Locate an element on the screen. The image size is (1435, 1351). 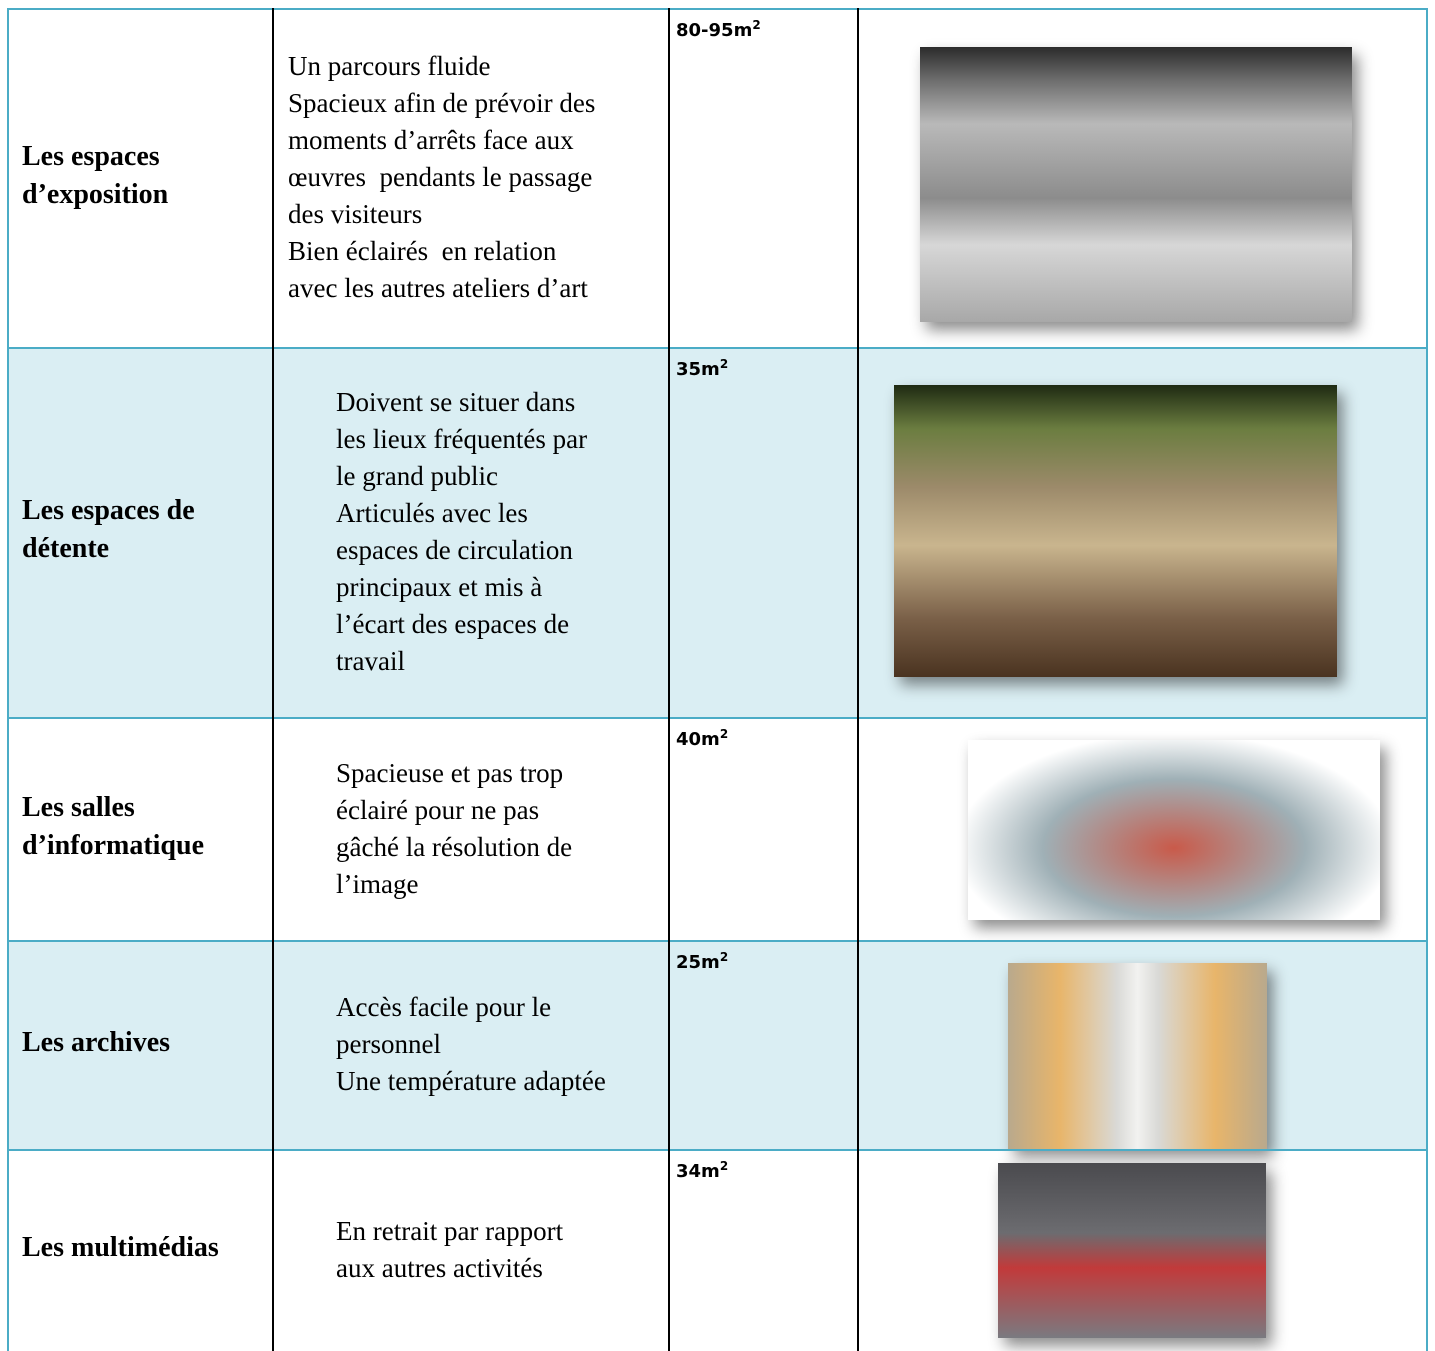
row-name: Les espaces de détente is located at coordinates (108, 530).